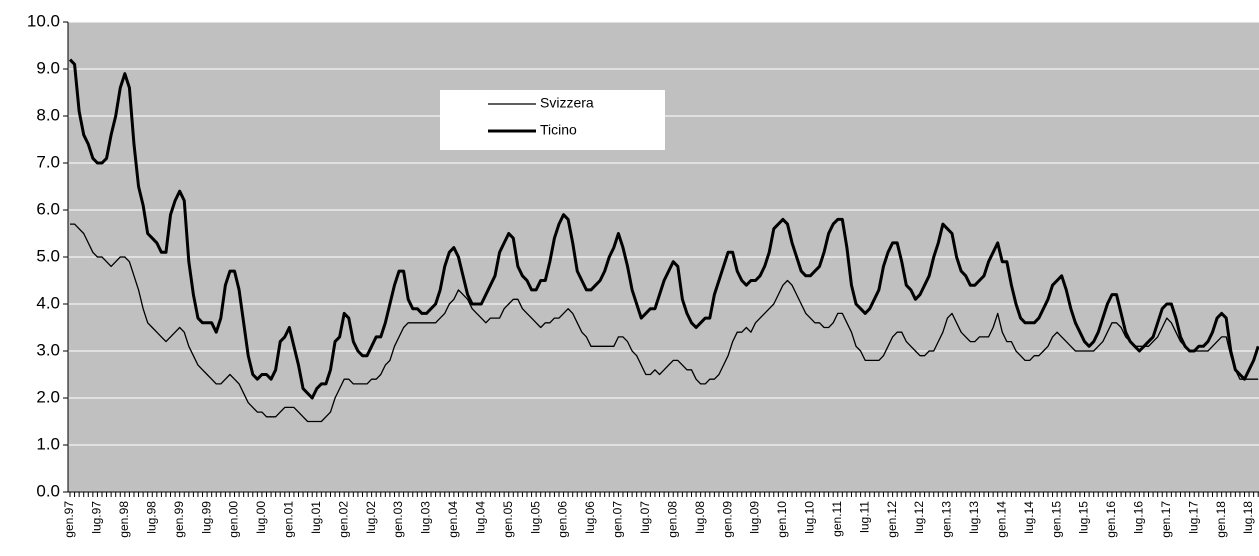 The width and height of the screenshot is (1259, 556). I want to click on x-tick-label: lug.13, so click(974, 517).